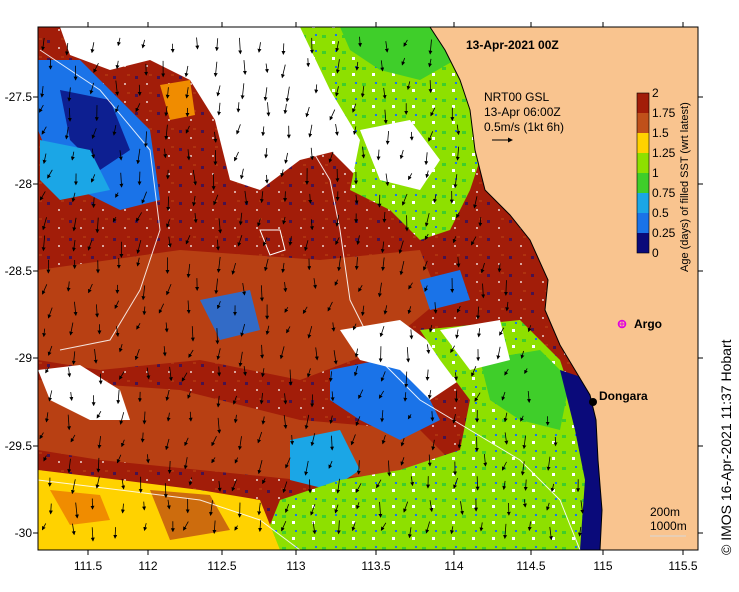 The height and width of the screenshot is (592, 739). What do you see at coordinates (516, 97) in the screenshot?
I see `product-label: NRT00 GSL` at bounding box center [516, 97].